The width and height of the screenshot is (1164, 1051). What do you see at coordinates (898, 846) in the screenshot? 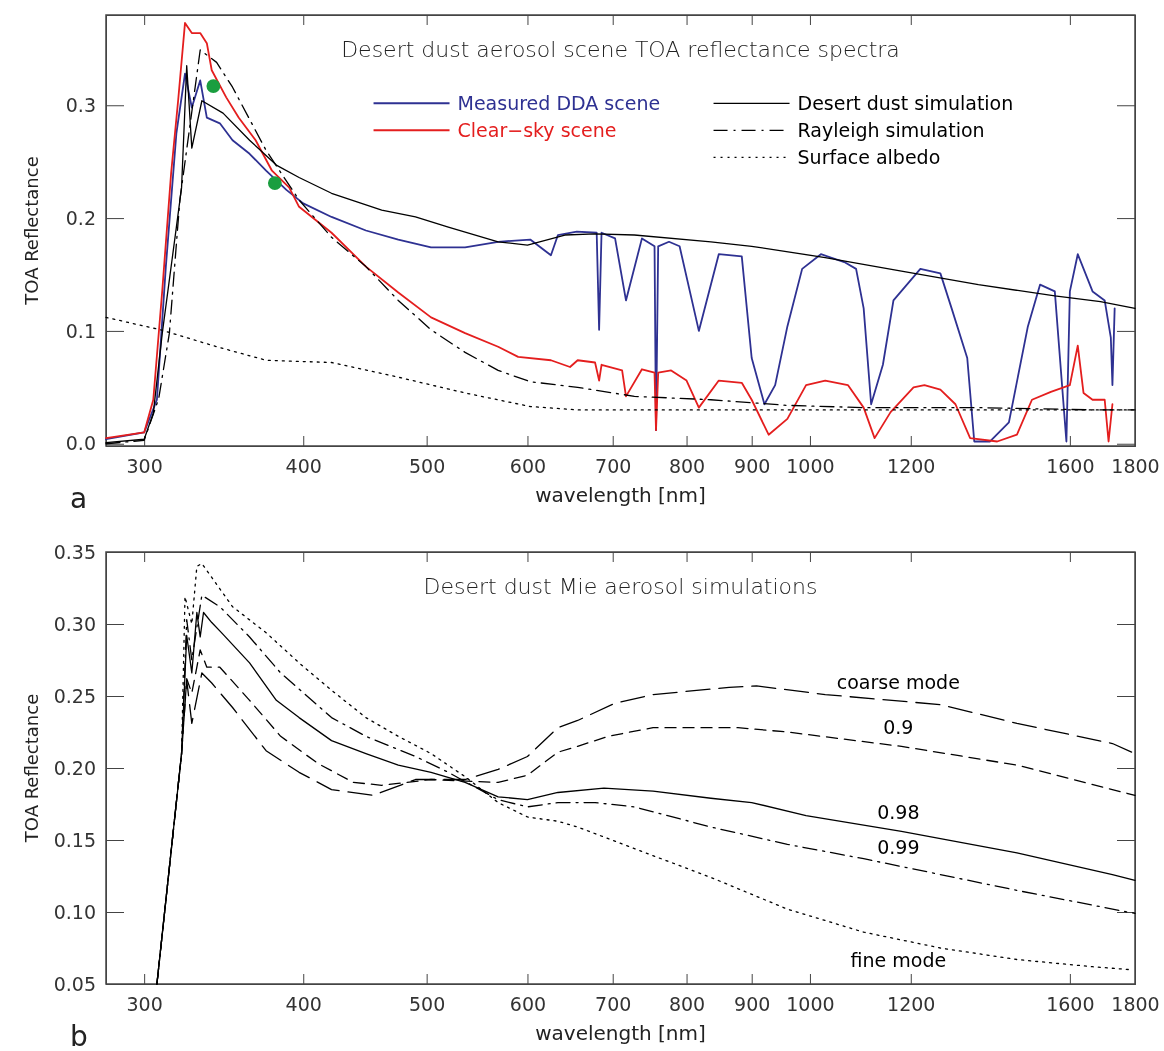
I see `series-label: 0.99` at bounding box center [898, 846].